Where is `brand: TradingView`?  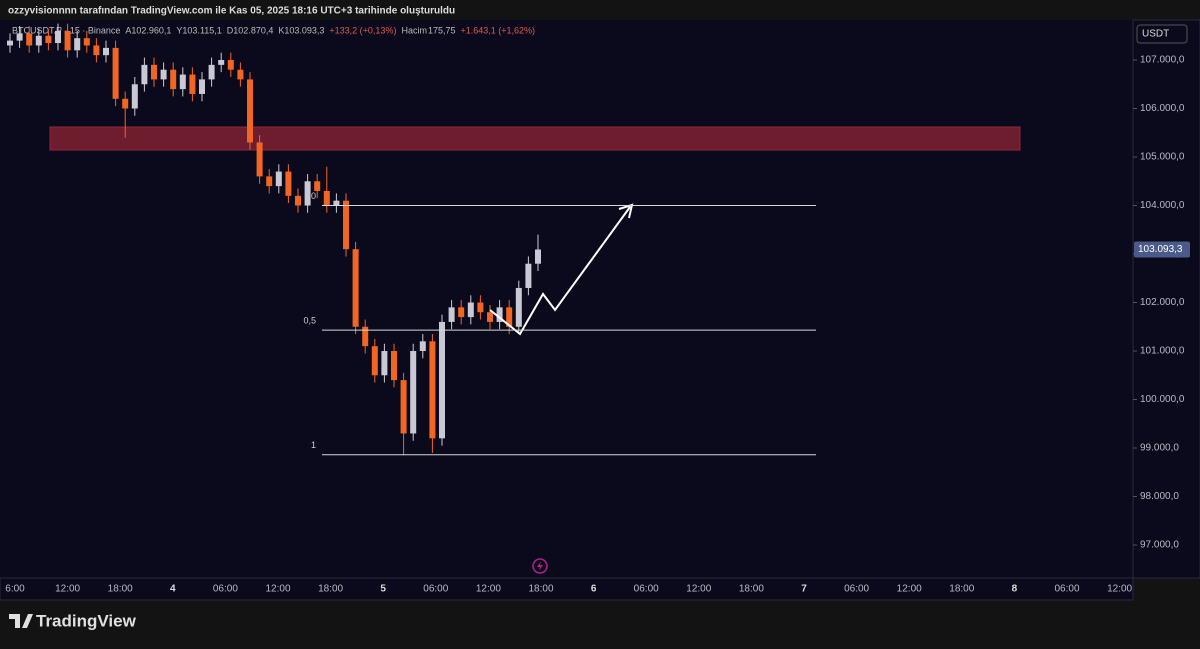 brand: TradingView is located at coordinates (73, 620).